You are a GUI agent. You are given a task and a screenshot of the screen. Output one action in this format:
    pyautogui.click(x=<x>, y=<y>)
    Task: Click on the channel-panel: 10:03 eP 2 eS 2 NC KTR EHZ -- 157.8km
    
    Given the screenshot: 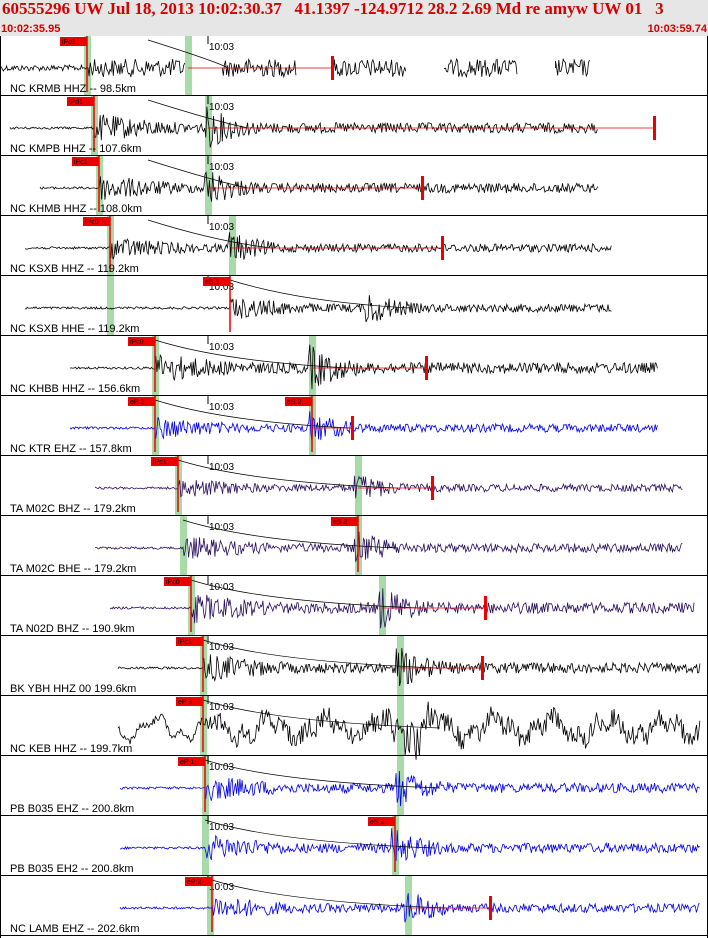 What is the action you would take?
    pyautogui.click(x=354, y=426)
    